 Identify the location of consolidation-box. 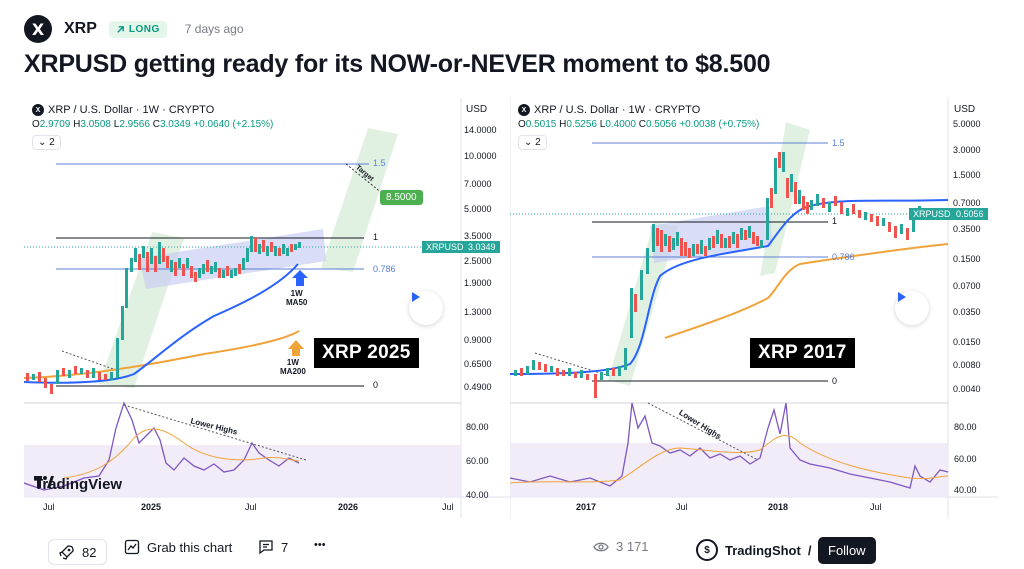
(232, 259).